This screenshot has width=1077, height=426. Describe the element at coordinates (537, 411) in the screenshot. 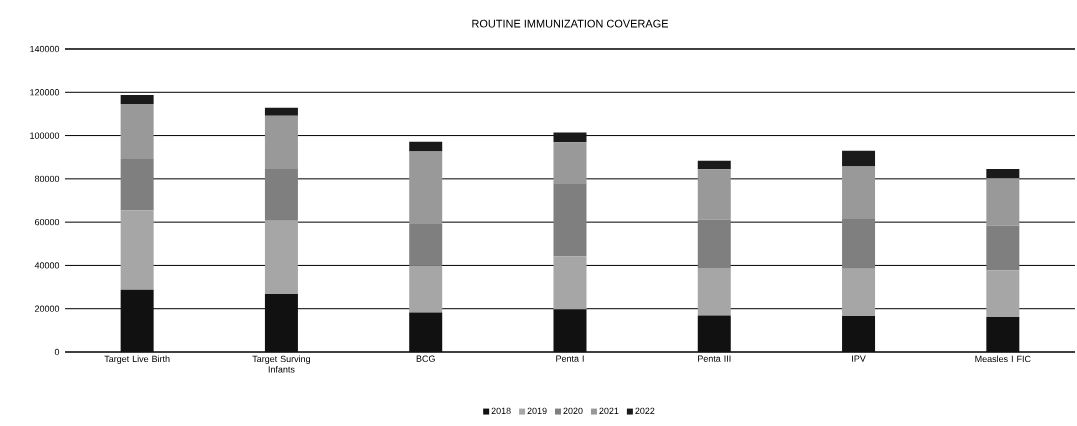

I see `legend-label: 2019` at that location.